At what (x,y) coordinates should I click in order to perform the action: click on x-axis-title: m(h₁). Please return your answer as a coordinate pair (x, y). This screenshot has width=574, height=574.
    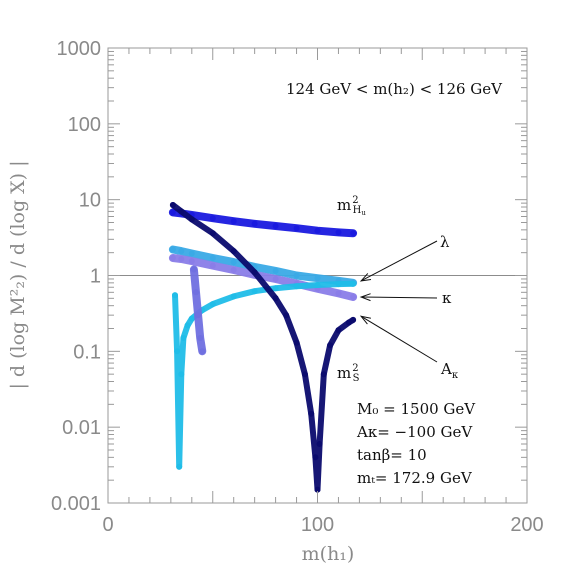
    Looking at the image, I should click on (328, 554).